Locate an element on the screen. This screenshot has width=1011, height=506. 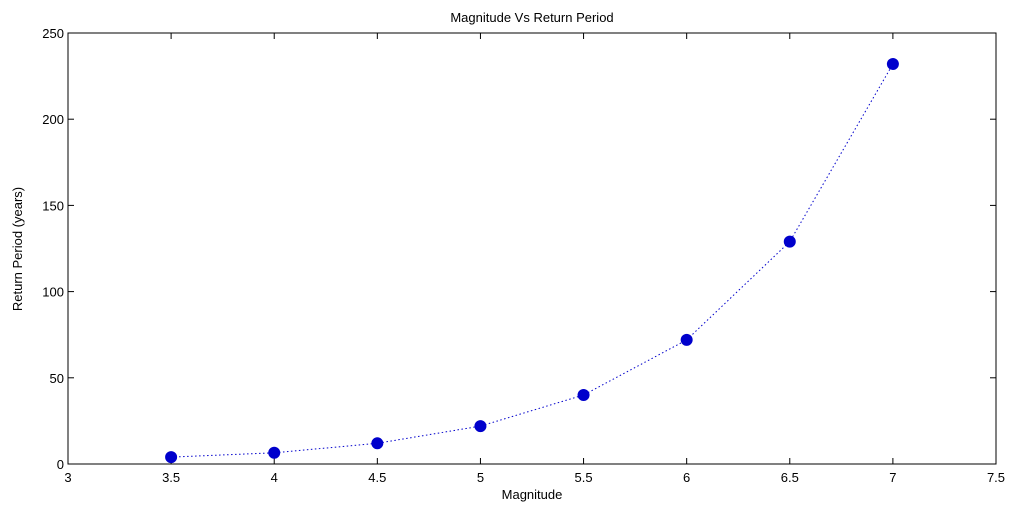
x-tick-label: 4.5 is located at coordinates (377, 477).